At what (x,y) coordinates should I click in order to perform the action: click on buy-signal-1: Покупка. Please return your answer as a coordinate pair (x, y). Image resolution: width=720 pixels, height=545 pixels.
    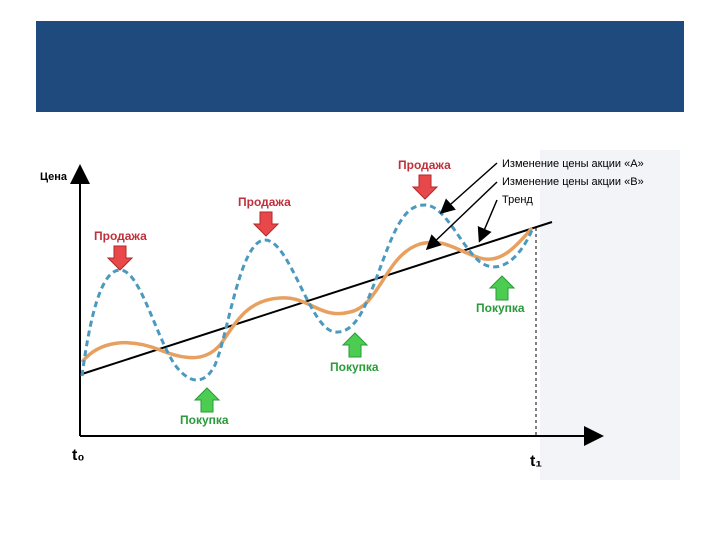
    Looking at the image, I should click on (204, 407).